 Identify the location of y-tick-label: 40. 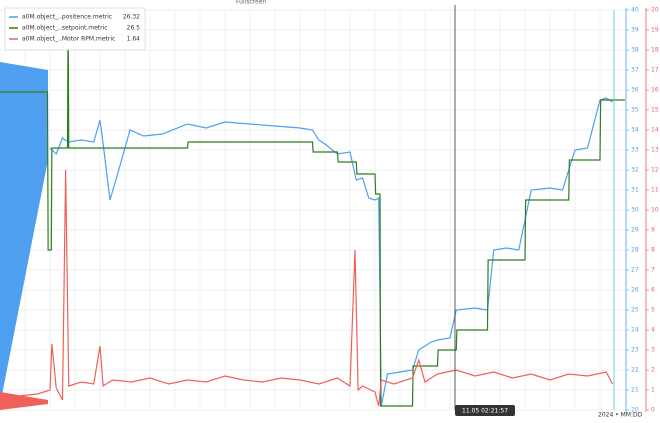
(635, 10).